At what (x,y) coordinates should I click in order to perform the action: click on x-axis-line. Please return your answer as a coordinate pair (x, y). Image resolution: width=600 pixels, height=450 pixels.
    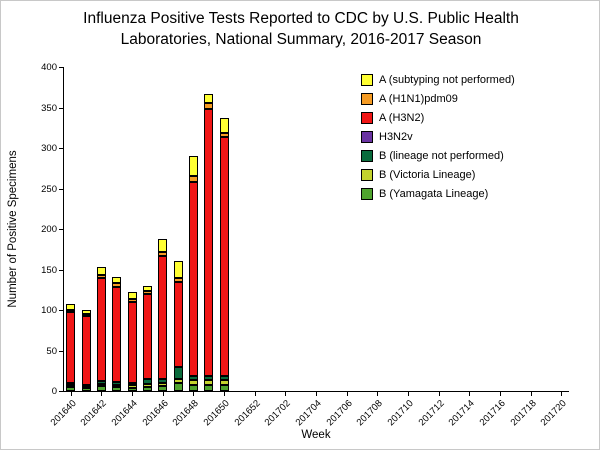
    Looking at the image, I should click on (316, 391).